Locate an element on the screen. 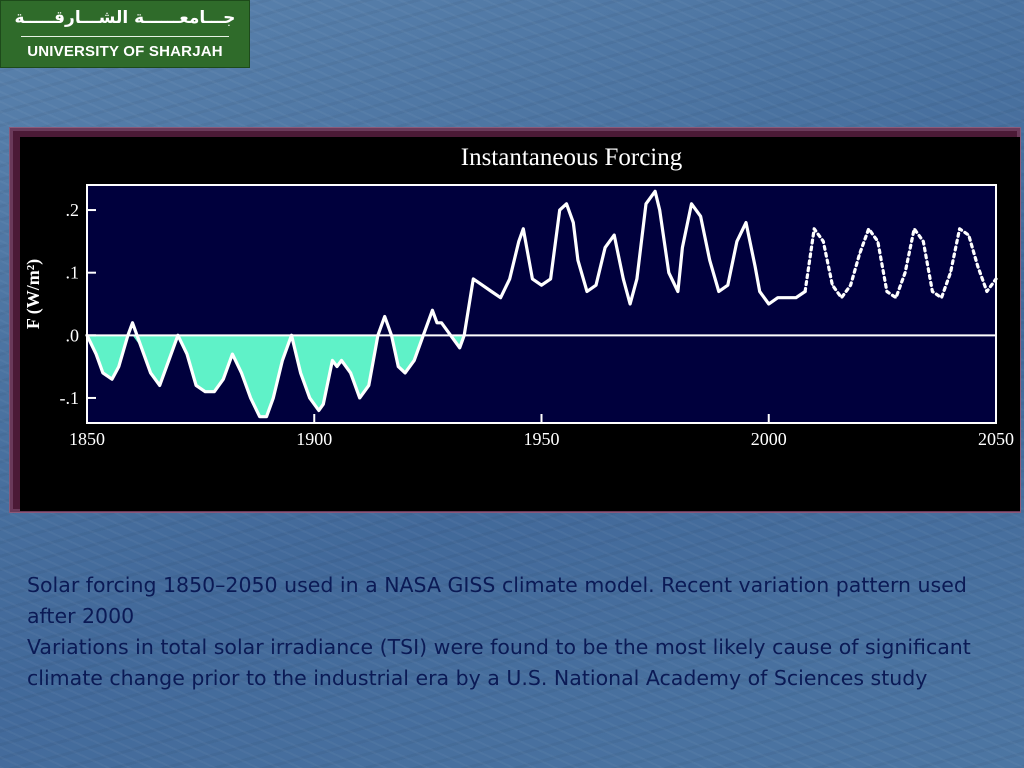 This screenshot has width=1024, height=768. x-tick-label: 1850 is located at coordinates (87, 439).